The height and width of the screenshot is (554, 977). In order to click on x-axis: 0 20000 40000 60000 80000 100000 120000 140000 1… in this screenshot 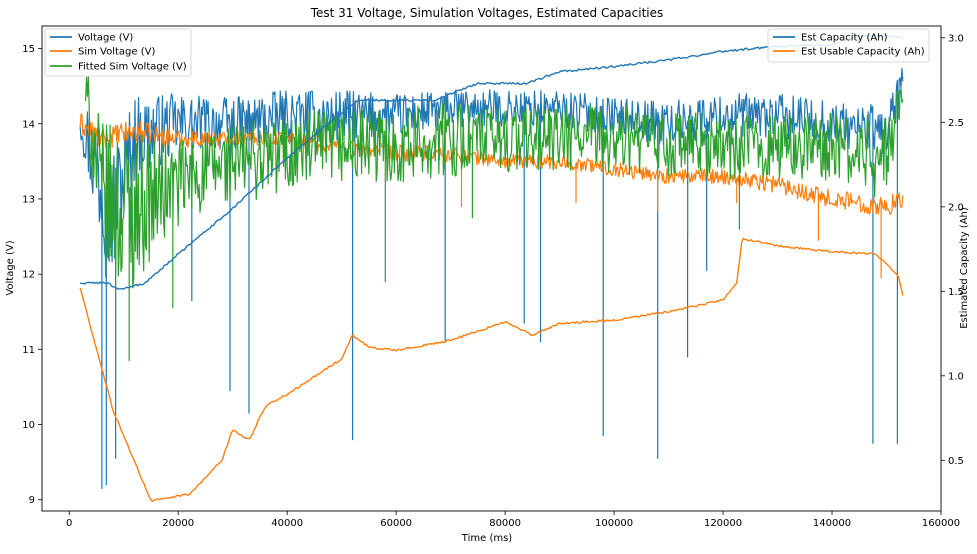, I will do `click(513, 520)`.